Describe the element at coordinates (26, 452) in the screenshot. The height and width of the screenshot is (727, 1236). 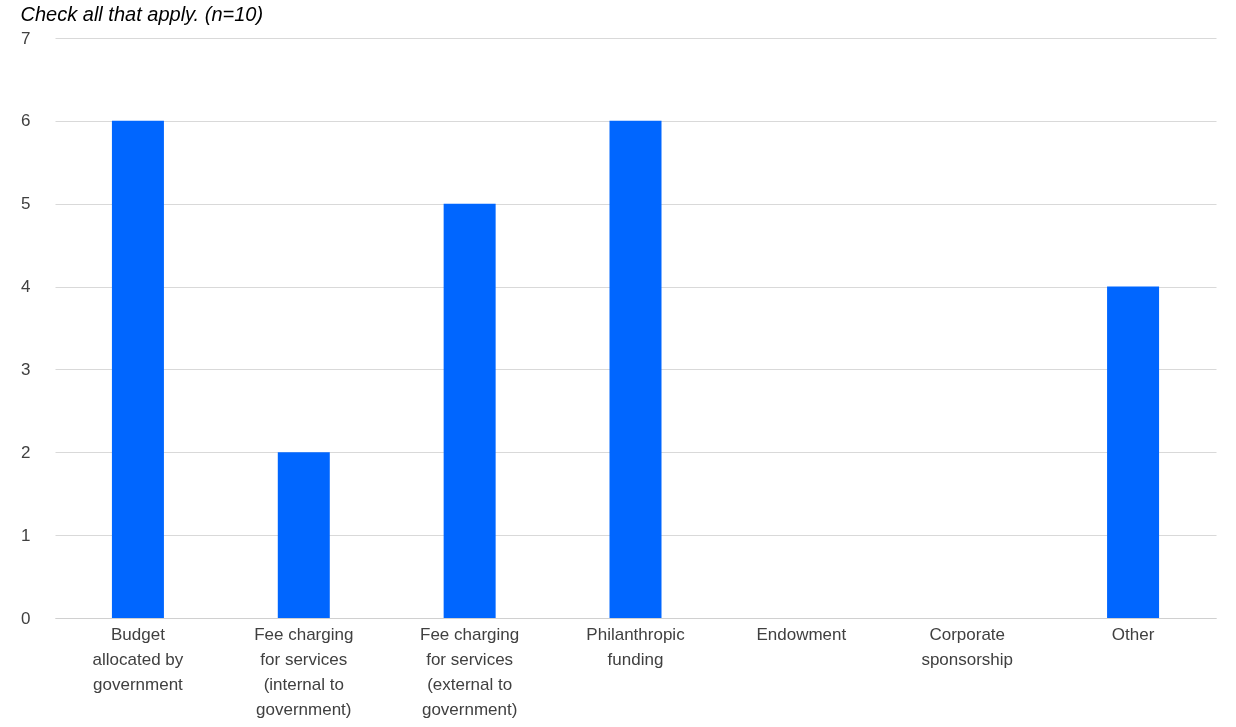
I see `y-tick-label: 2` at that location.